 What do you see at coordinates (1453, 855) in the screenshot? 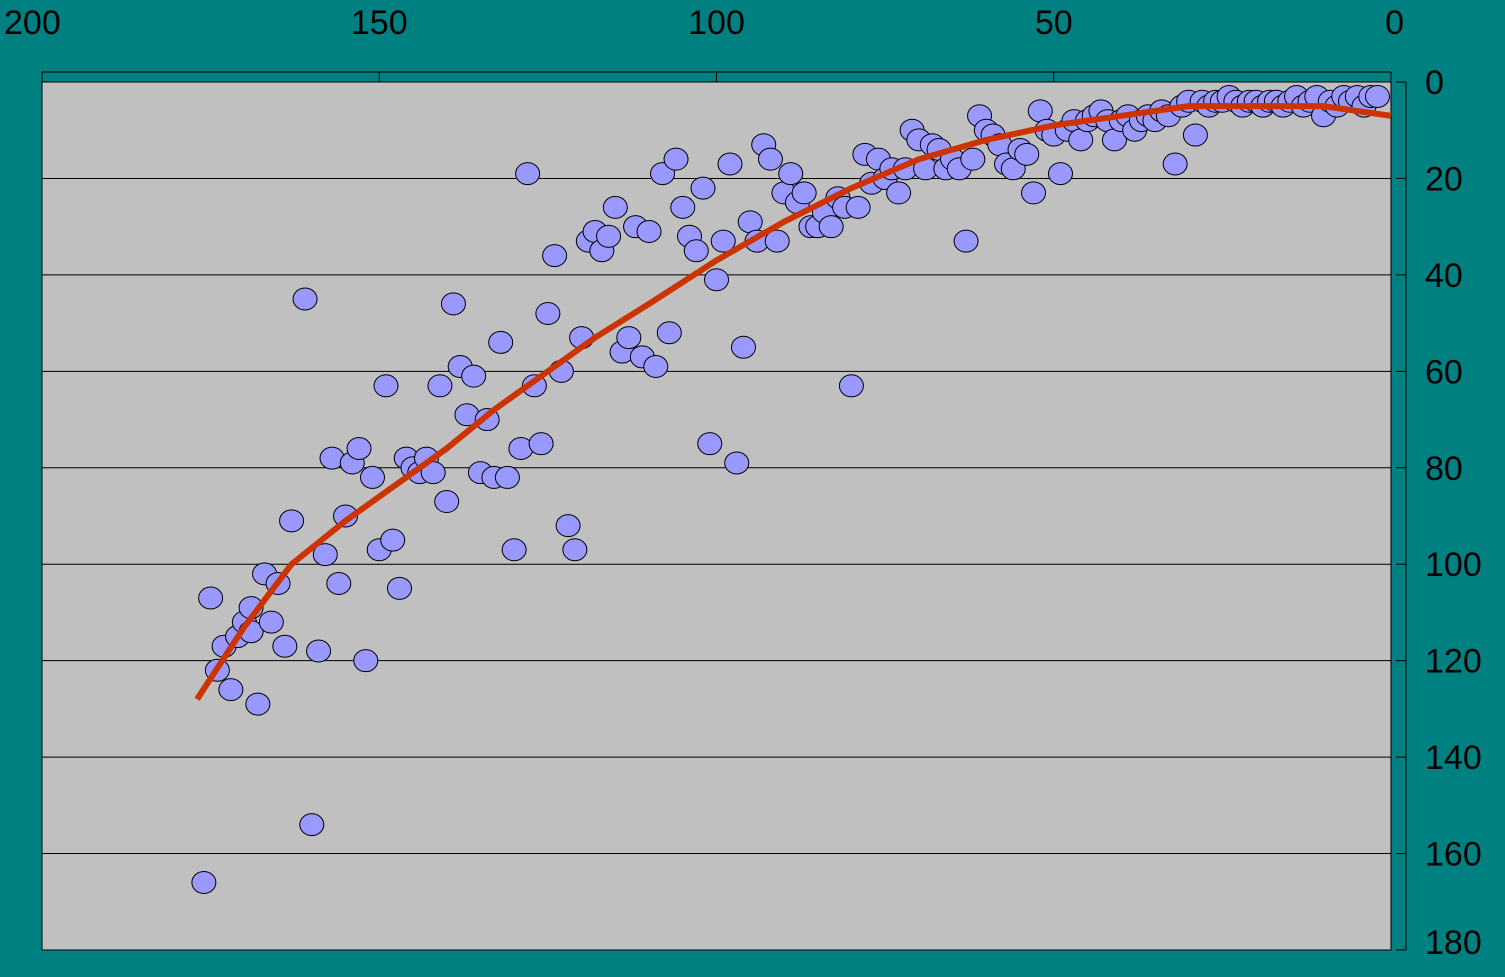
I see `y-tick-label: 160` at bounding box center [1453, 855].